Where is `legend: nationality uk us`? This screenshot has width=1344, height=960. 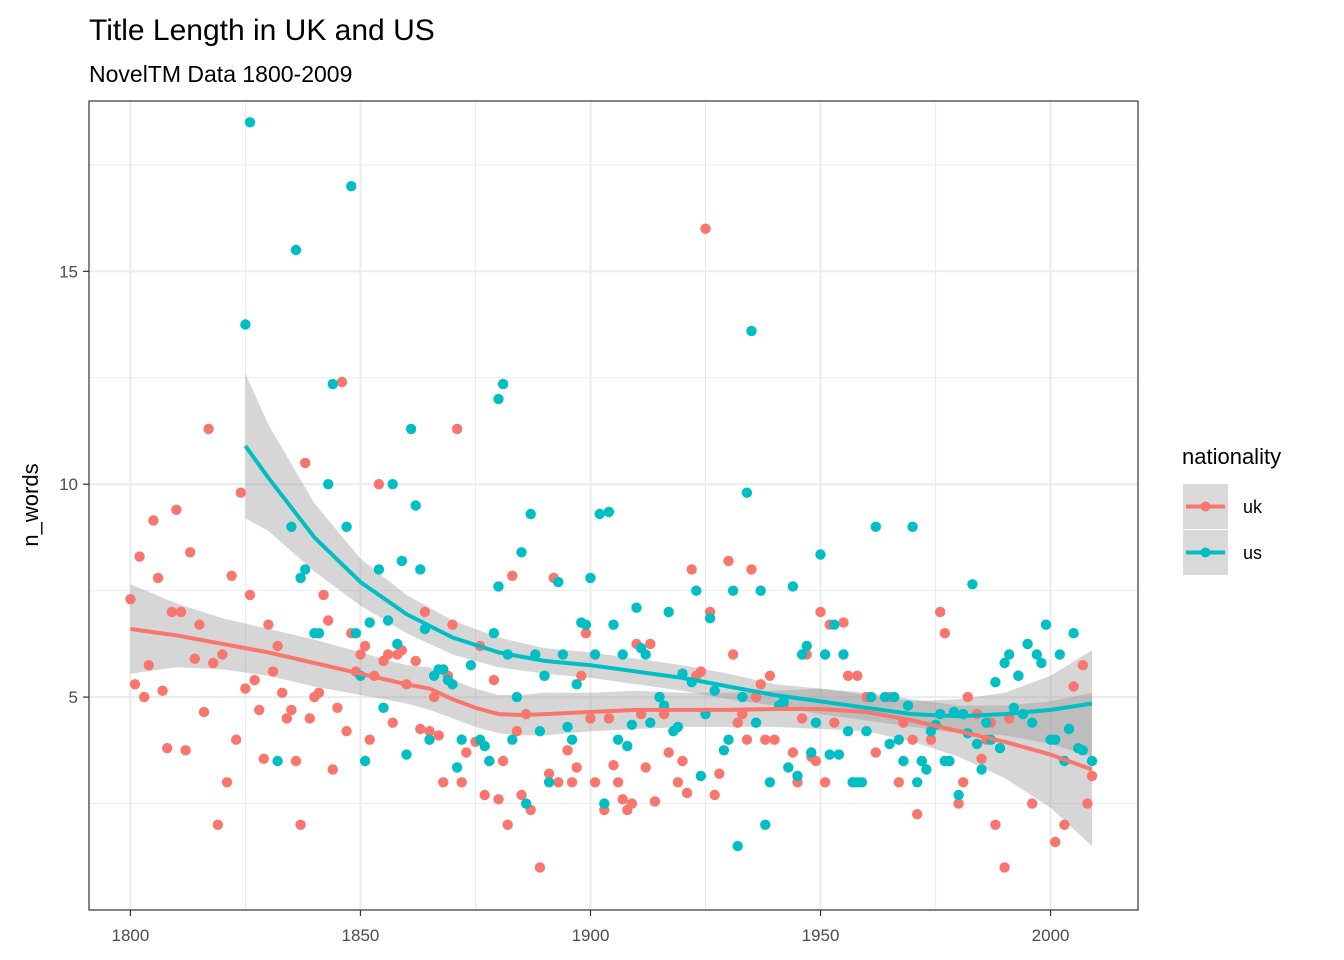 legend: nationality uk us is located at coordinates (1231, 509).